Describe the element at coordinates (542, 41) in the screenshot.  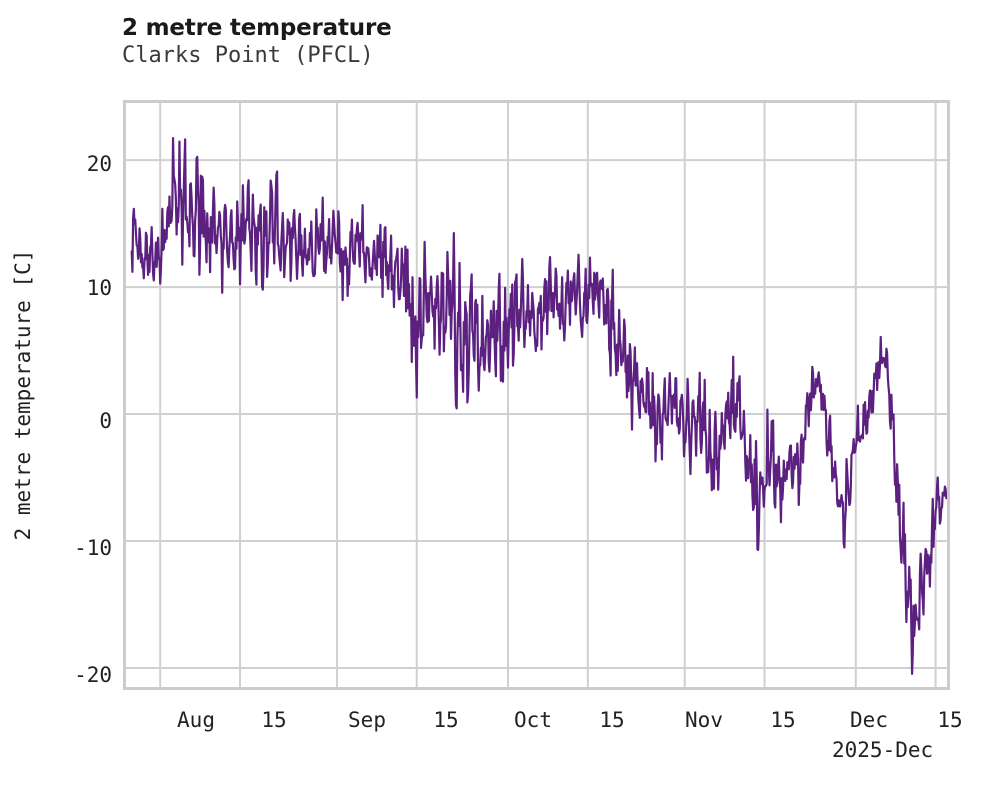
I see `title-block: 2 metre temperature Clarks Point (PFCL)` at that location.